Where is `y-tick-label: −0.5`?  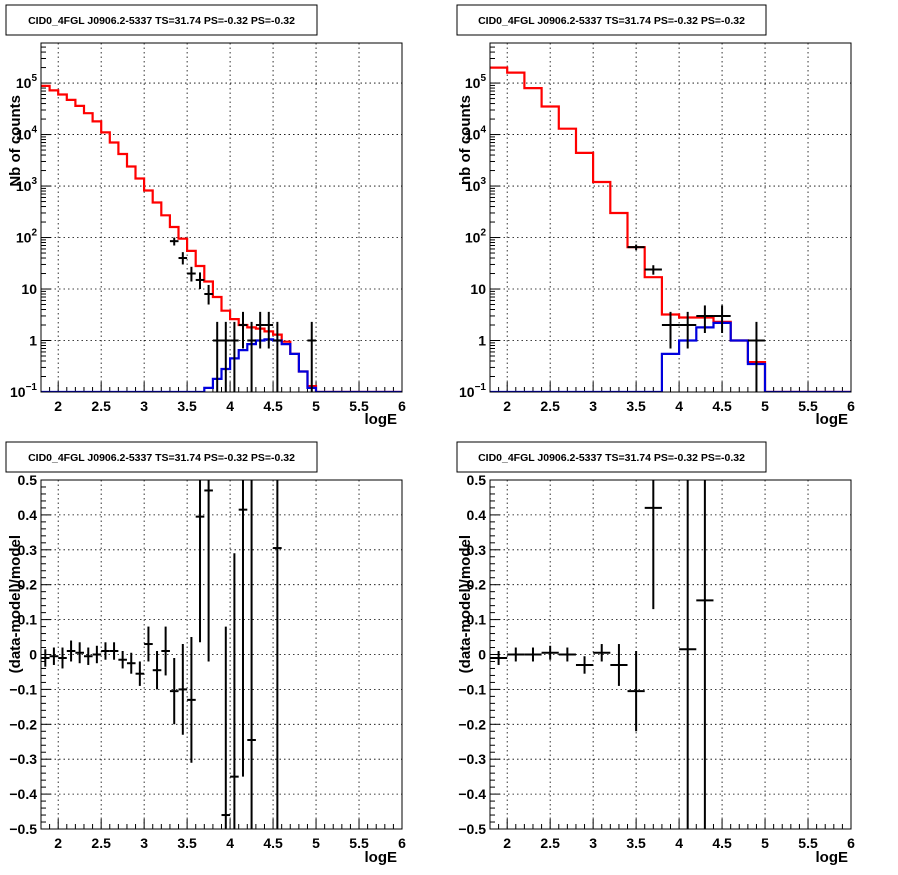 y-tick-label: −0.5 is located at coordinates (472, 829).